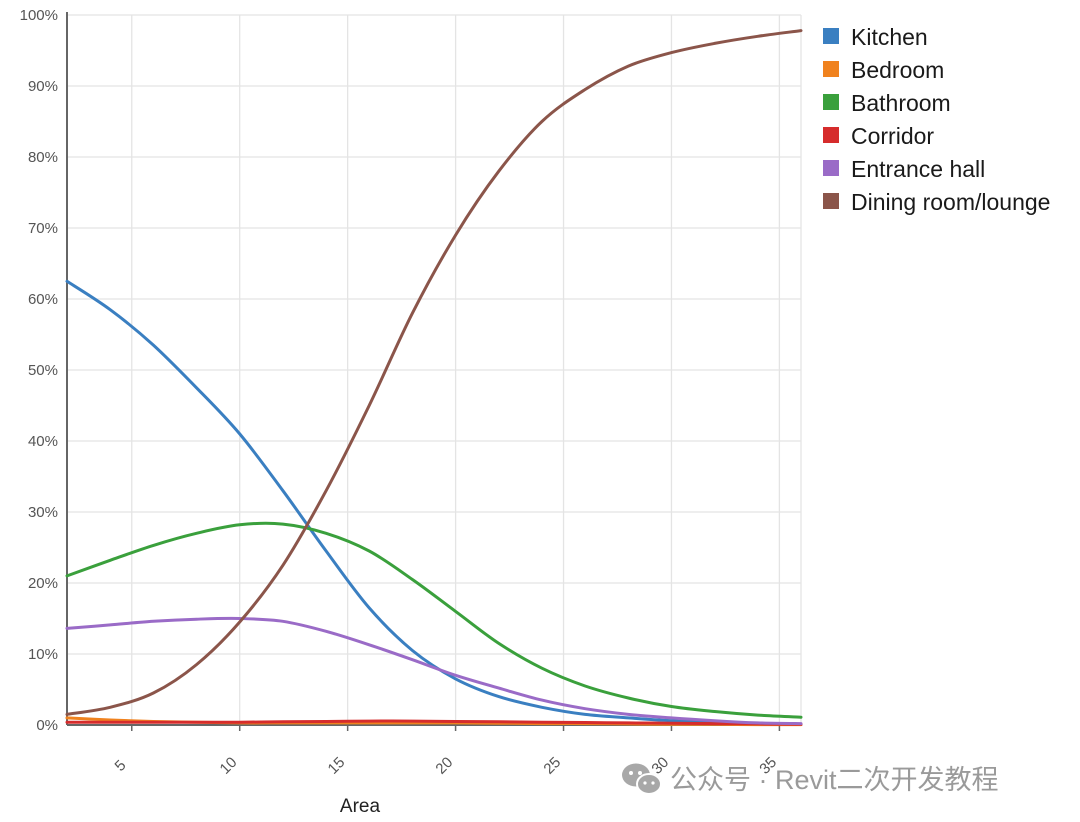 Image resolution: width=1080 pixels, height=822 pixels. What do you see at coordinates (552, 766) in the screenshot?
I see `x-tick-label: 25` at bounding box center [552, 766].